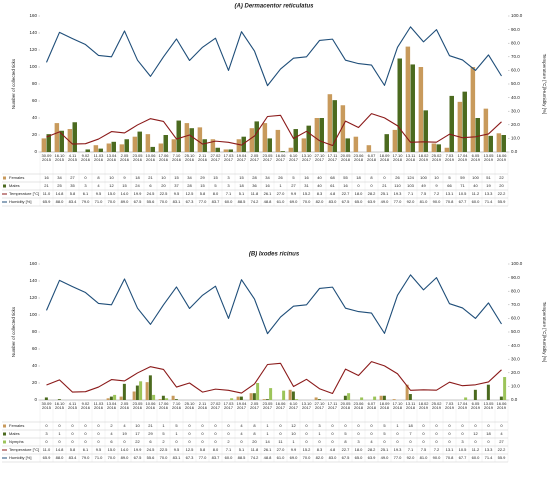 The width and height of the screenshot is (550, 478). What do you see at coordinates (33, 15) in the screenshot?
I see `y-tick-label: 160` at bounding box center [33, 15].